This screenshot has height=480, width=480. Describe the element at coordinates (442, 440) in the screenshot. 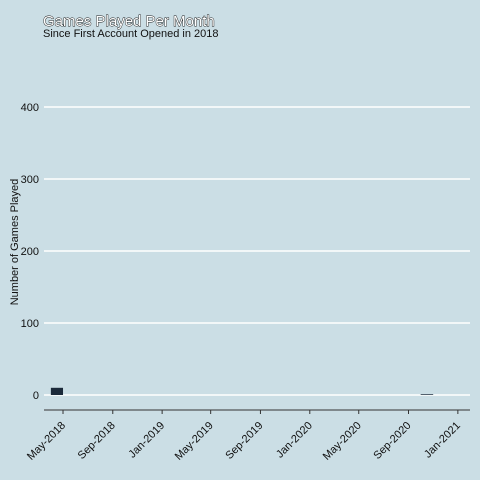

I see `x-tick-label: Jan-2021` at that location.